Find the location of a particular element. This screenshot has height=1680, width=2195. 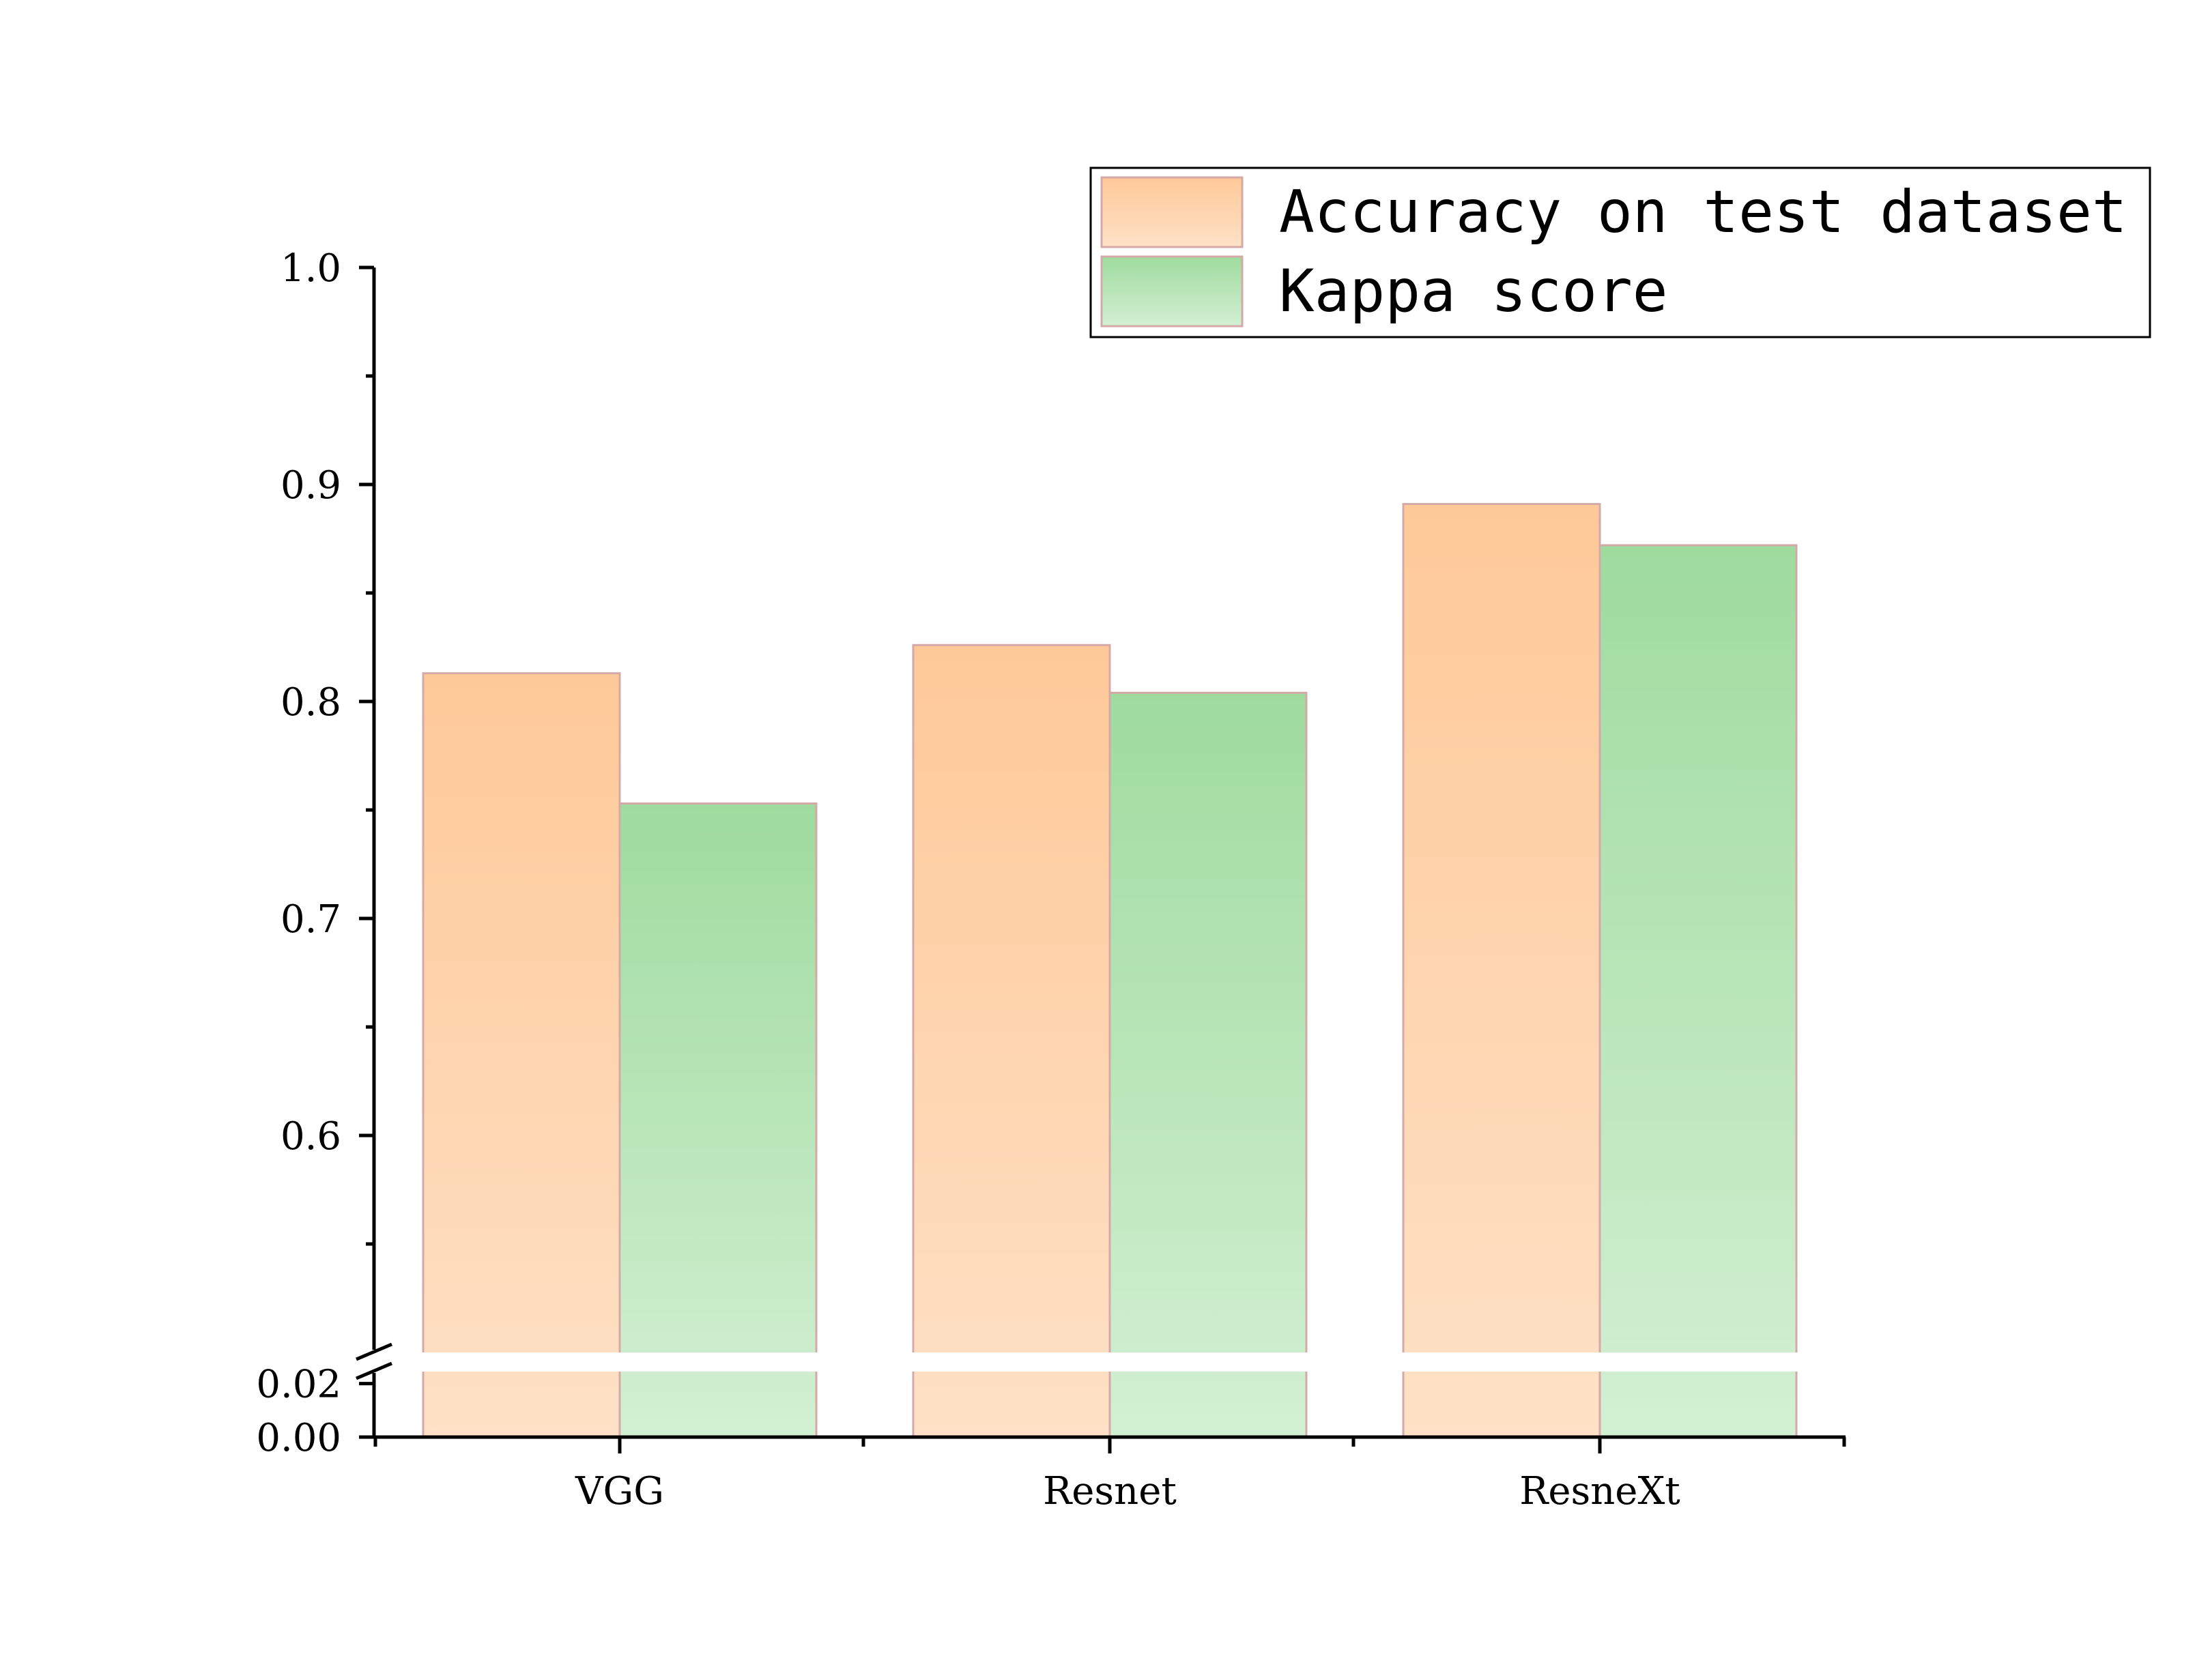

y-tick-label: 0.6 is located at coordinates (311, 1136).